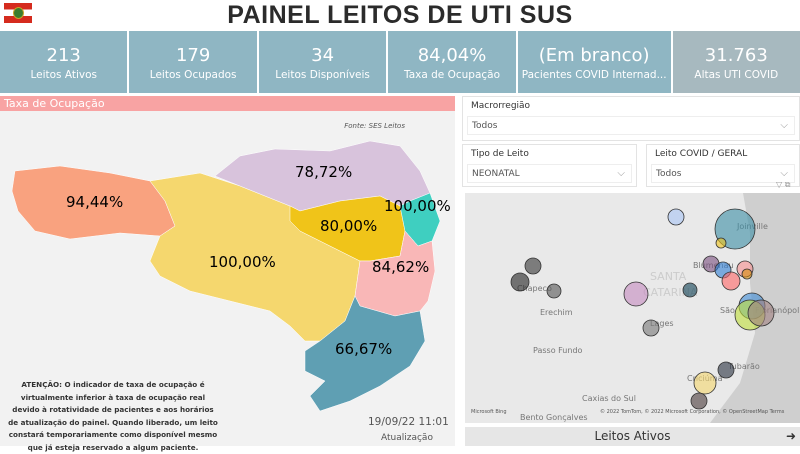  Describe the element at coordinates (193, 75) in the screenshot. I see `kpi-label: Leitos Ocupados` at that location.